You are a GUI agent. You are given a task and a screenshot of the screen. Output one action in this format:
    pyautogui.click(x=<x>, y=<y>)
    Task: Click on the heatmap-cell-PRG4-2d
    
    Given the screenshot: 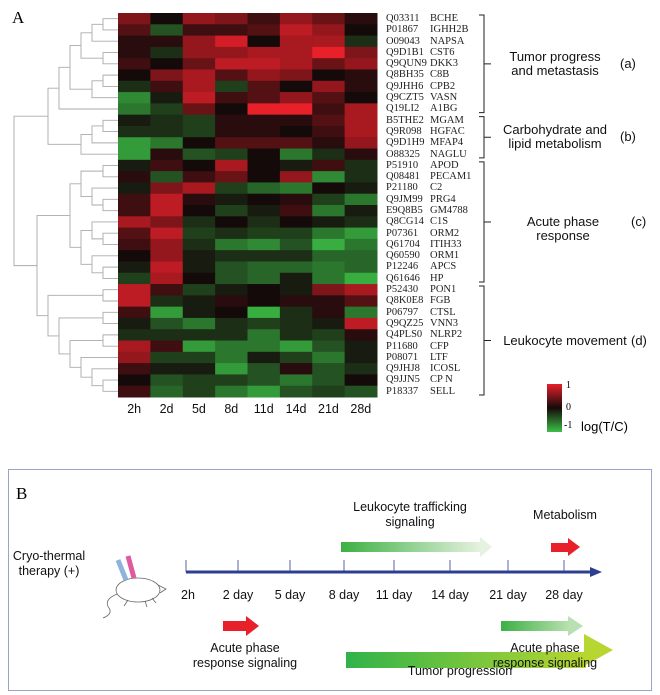 What is the action you would take?
    pyautogui.click(x=167, y=199)
    